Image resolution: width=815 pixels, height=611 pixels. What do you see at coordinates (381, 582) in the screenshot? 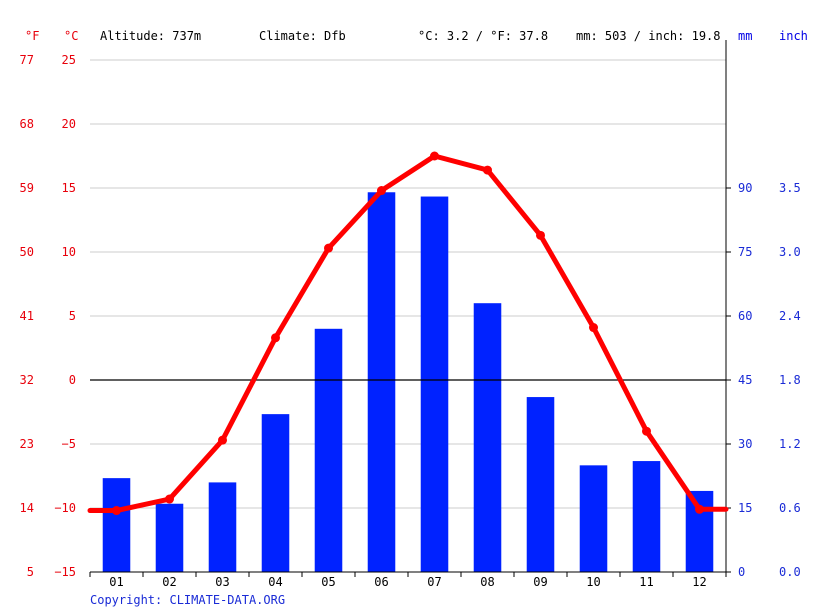
I see `x-tick-month: 06` at bounding box center [381, 582].